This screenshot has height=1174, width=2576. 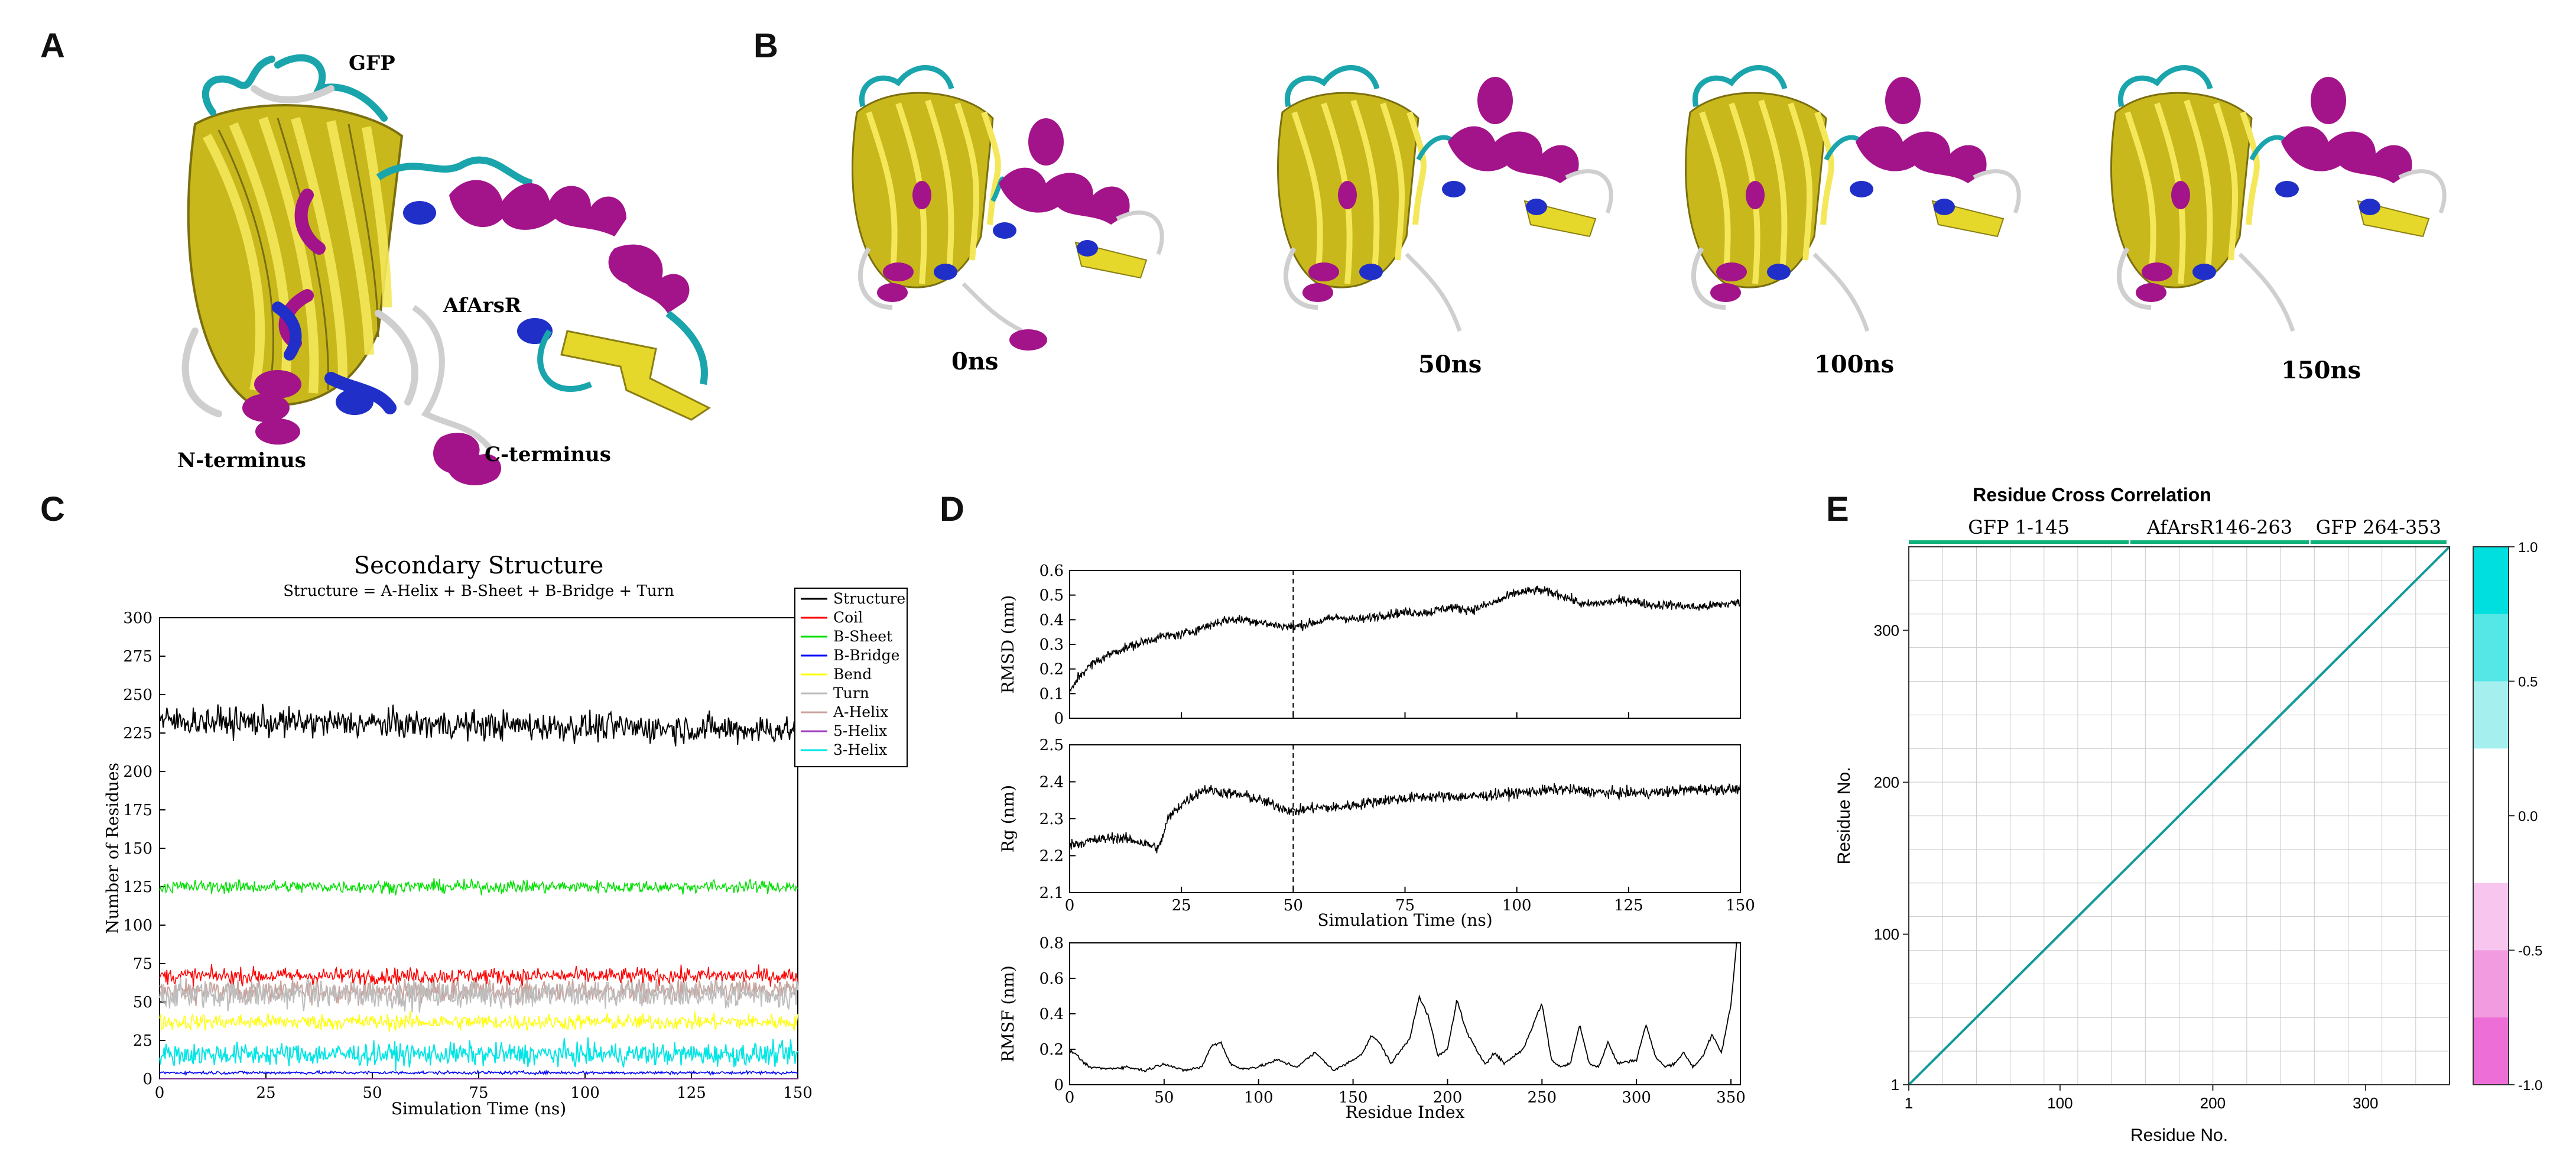 What do you see at coordinates (974, 362) in the screenshot?
I see `snapshot-time-label: 0ns` at bounding box center [974, 362].